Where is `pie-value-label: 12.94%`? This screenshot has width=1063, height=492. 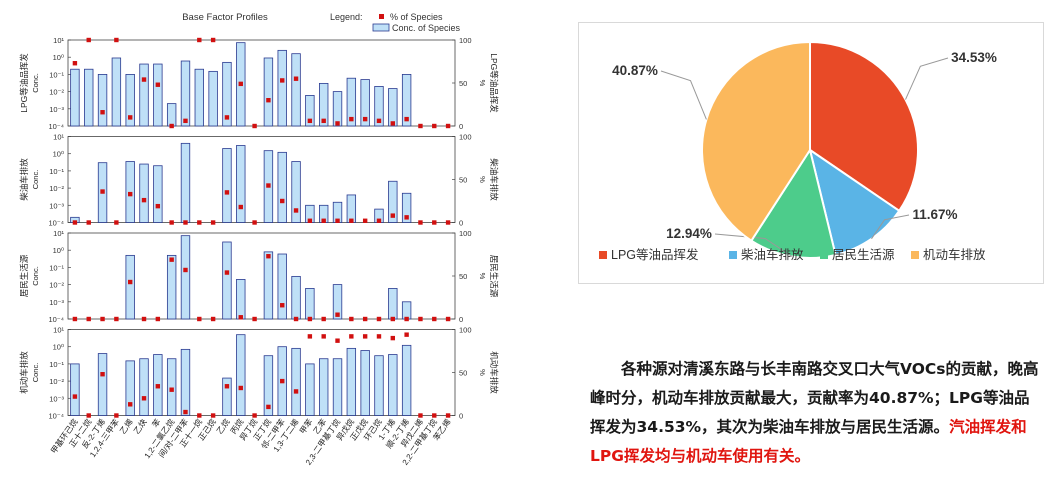
pie-value-label: 12.94% is located at coordinates (689, 233).